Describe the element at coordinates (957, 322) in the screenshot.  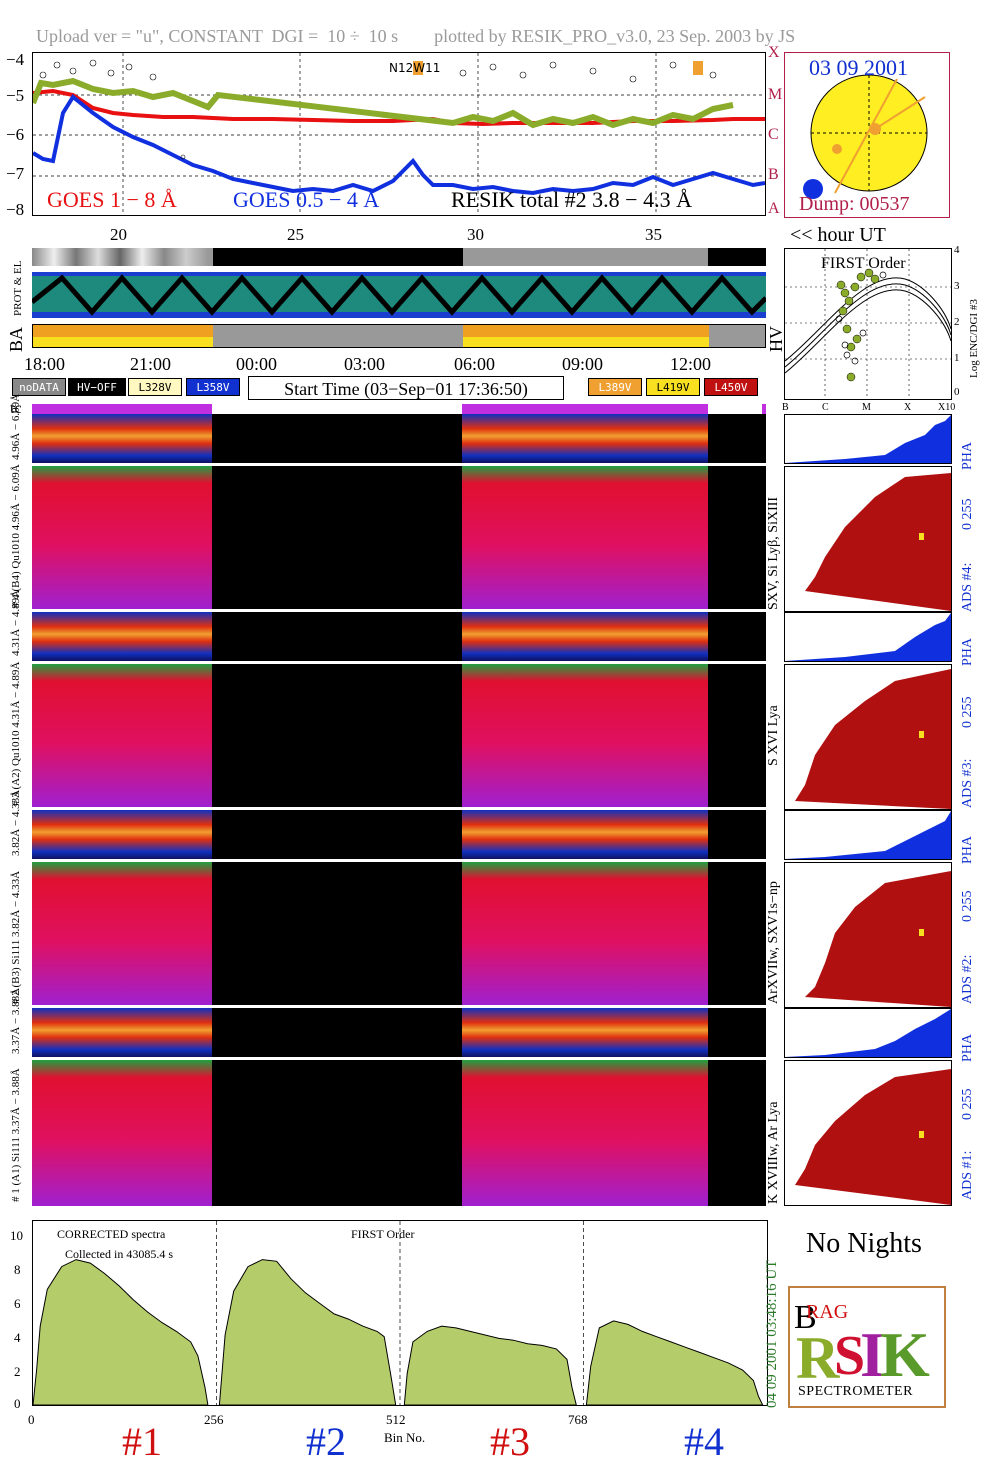
I see `first-order-ytick: 2` at that location.